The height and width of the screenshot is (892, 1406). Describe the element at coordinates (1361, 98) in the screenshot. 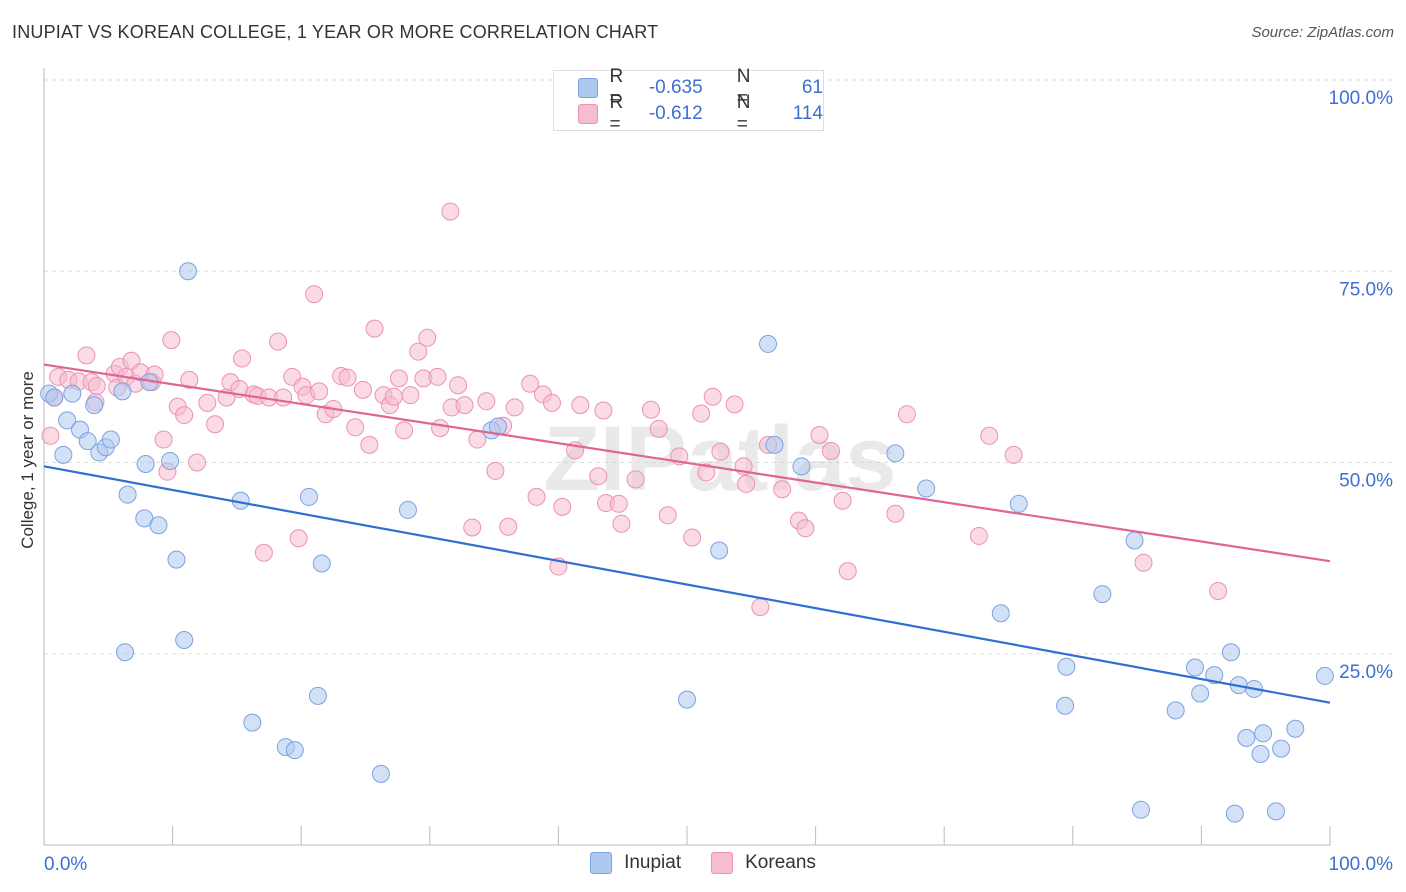

I see `y-tick-label: 100.0%` at that location.